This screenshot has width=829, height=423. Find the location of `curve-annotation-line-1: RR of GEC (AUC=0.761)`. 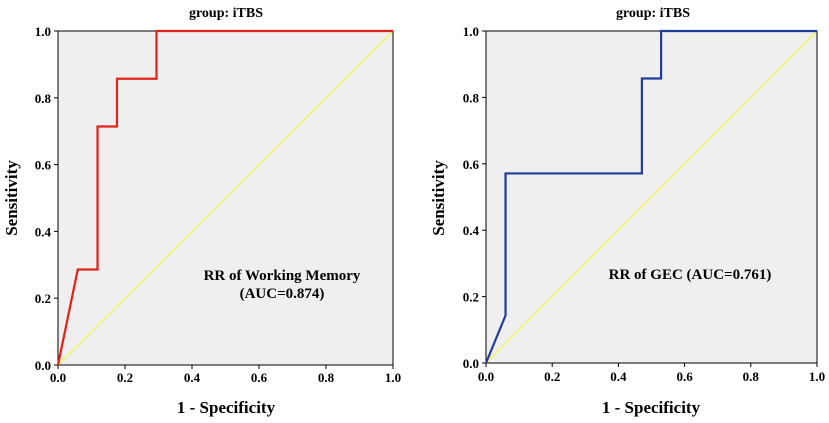

curve-annotation-line-1: RR of GEC (AUC=0.761) is located at coordinates (690, 275).